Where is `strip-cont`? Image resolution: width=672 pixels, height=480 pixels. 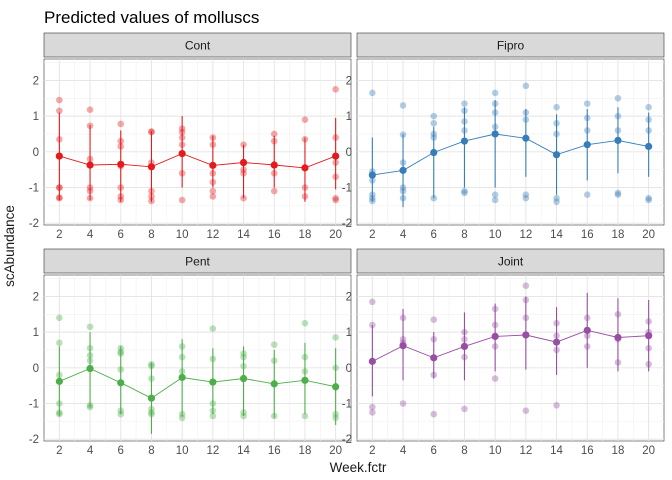
strip-cont is located at coordinates (197, 45).